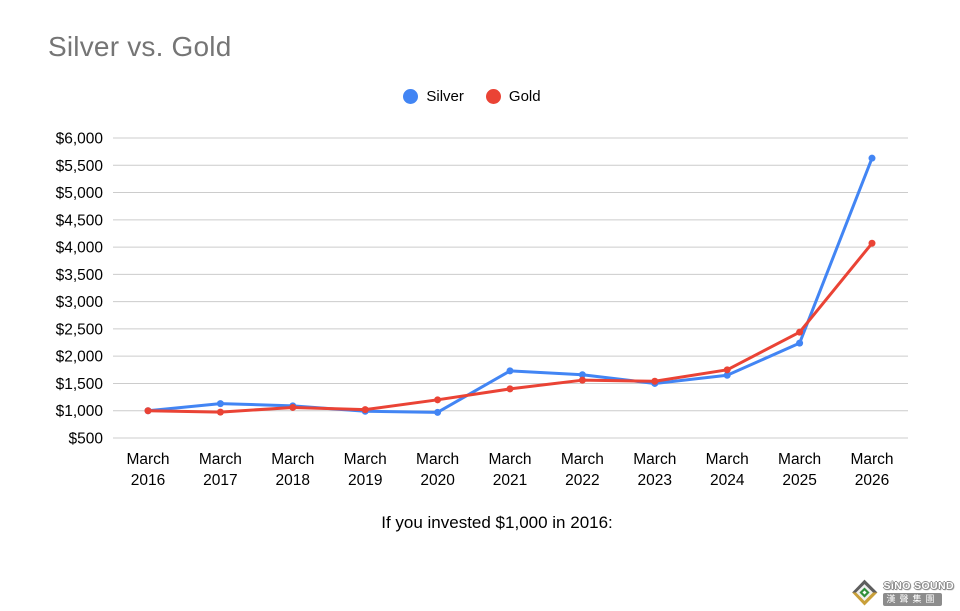  Describe the element at coordinates (524, 96) in the screenshot. I see `legend-label-gold: Gold` at that location.